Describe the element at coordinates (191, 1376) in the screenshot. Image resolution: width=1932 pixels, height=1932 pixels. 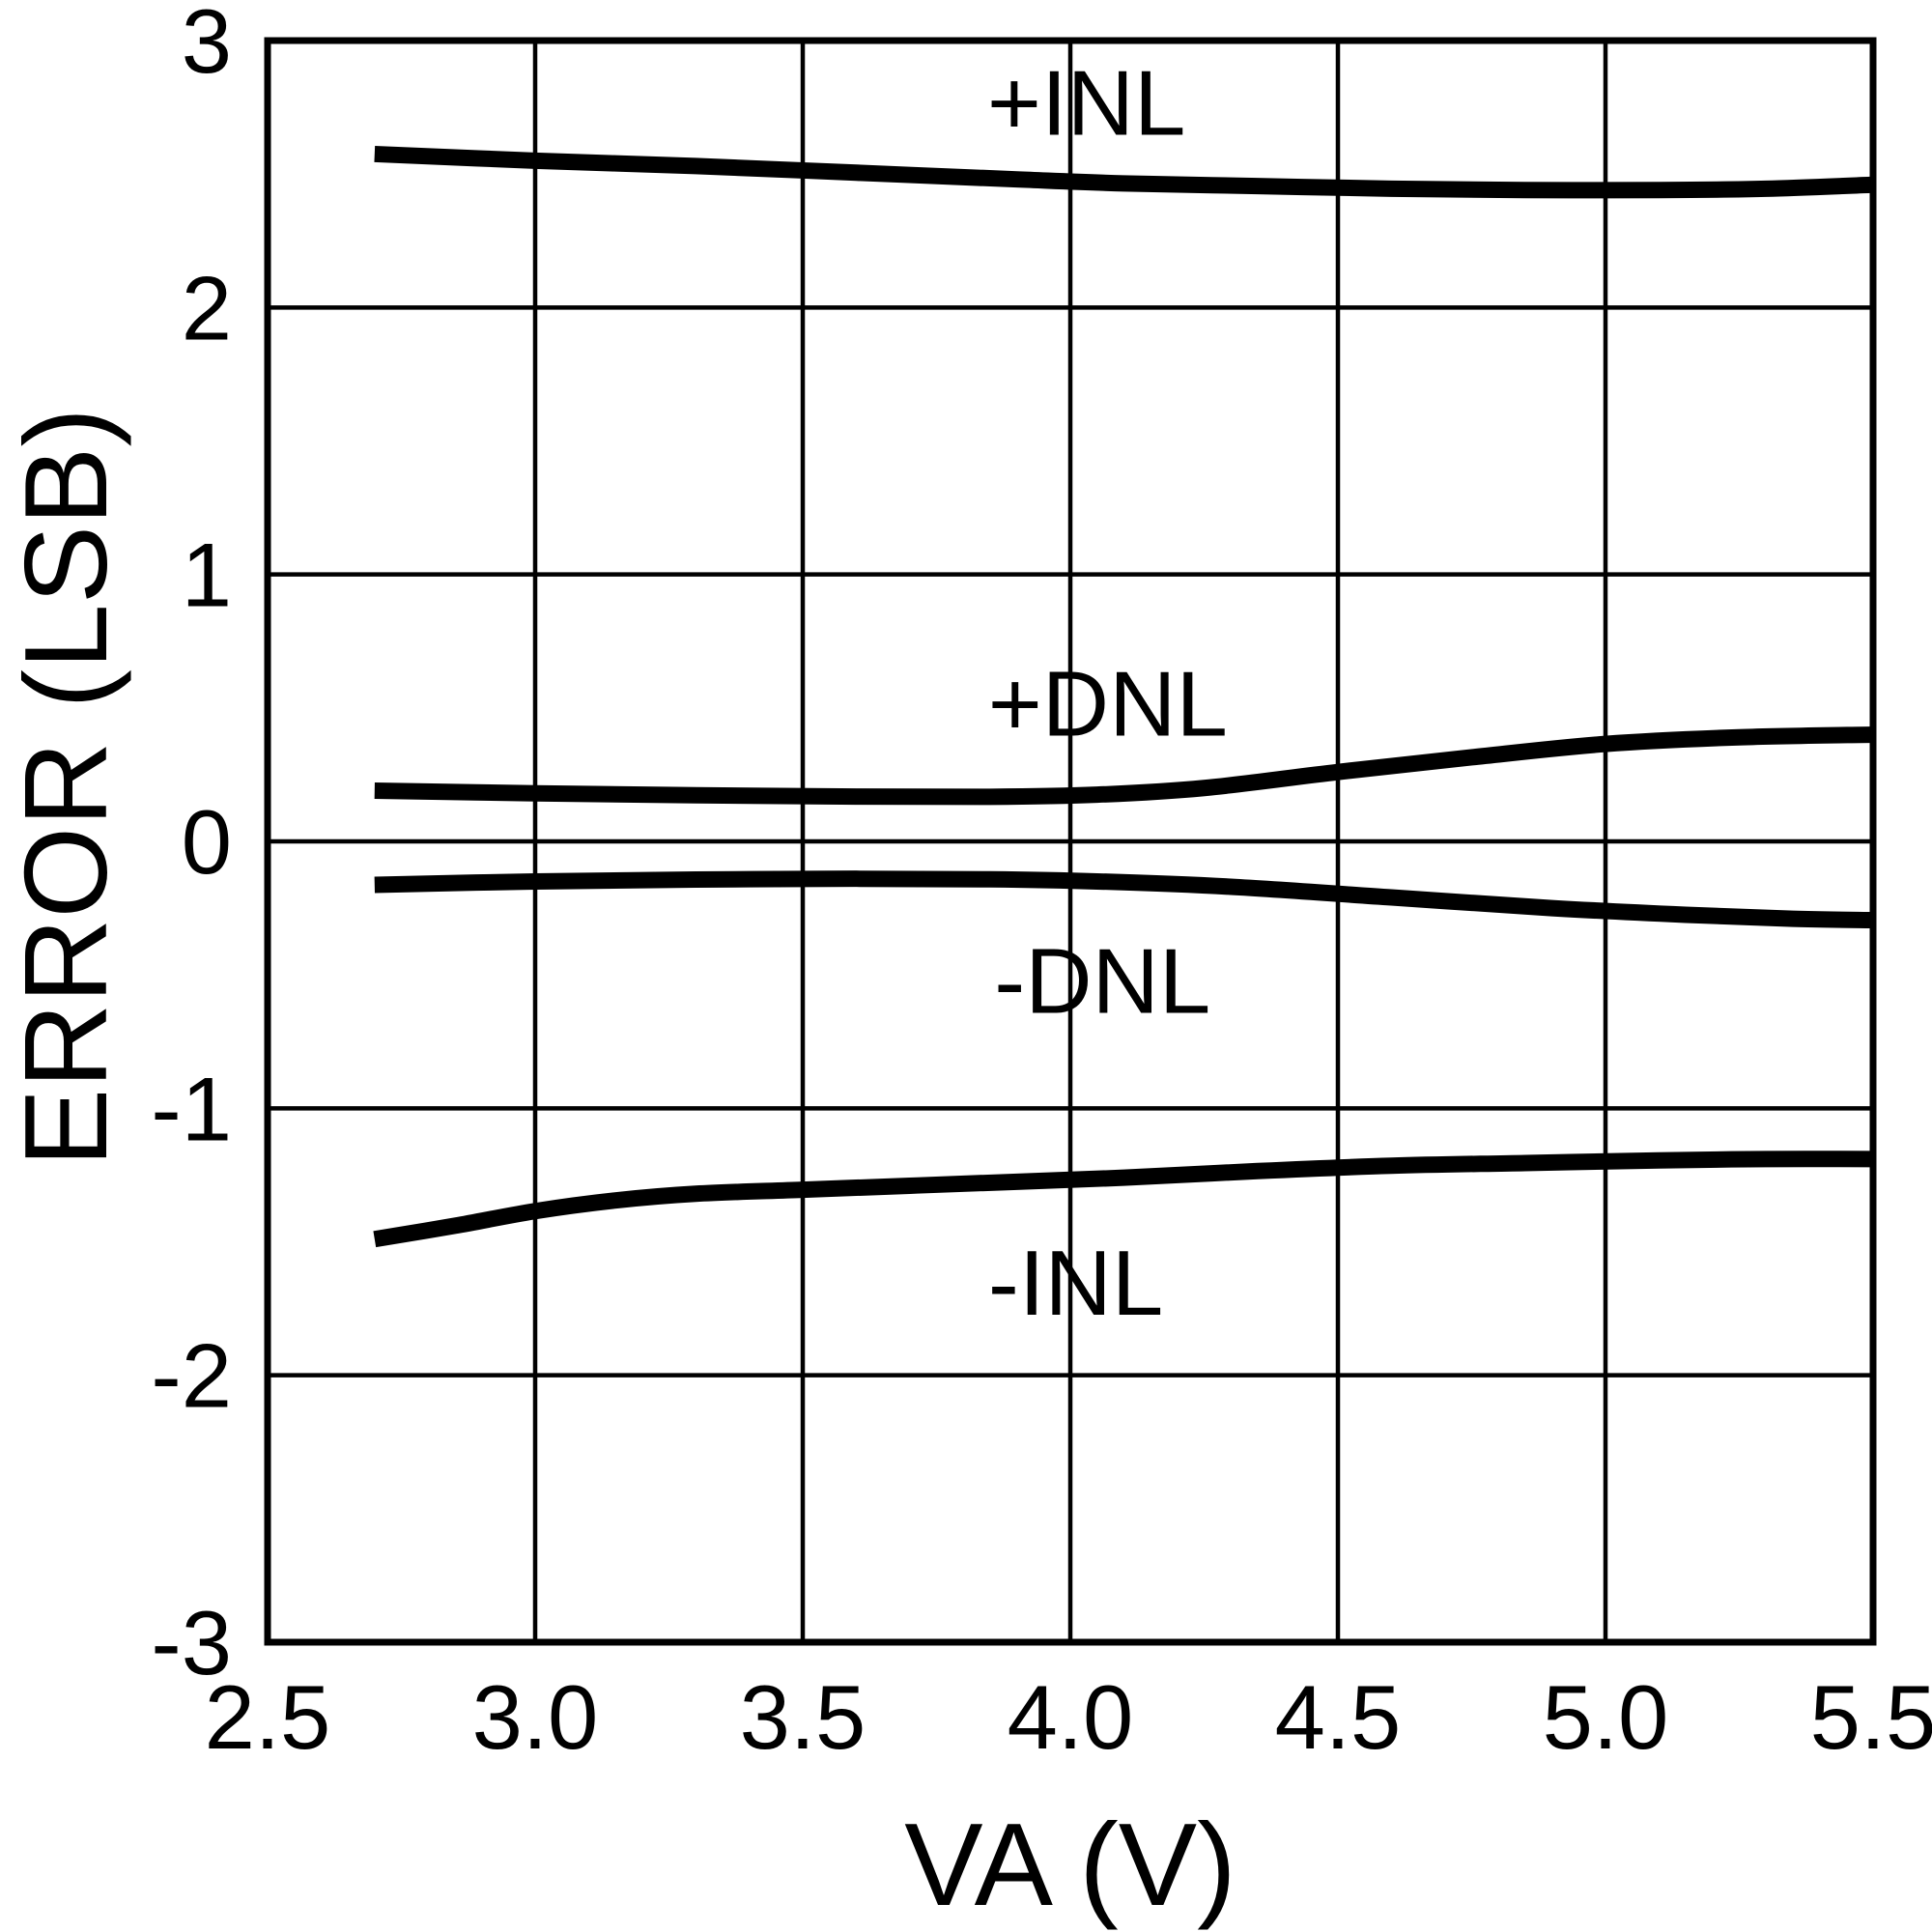
I see `y-tick-label: -2` at that location.